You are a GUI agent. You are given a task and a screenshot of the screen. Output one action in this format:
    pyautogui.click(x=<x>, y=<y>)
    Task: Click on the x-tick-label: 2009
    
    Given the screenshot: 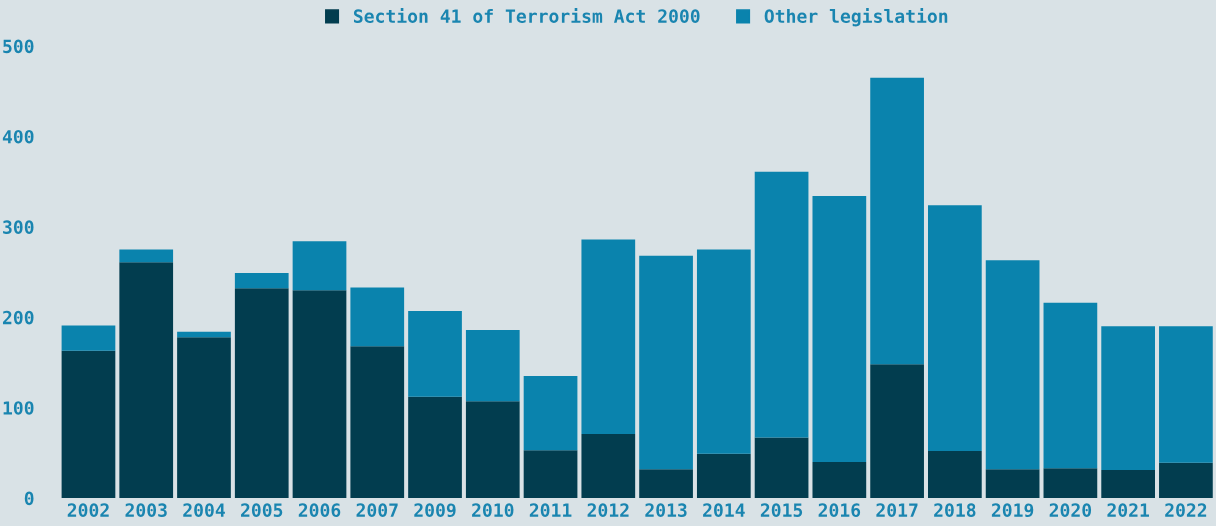 What is the action you would take?
    pyautogui.click(x=435, y=510)
    